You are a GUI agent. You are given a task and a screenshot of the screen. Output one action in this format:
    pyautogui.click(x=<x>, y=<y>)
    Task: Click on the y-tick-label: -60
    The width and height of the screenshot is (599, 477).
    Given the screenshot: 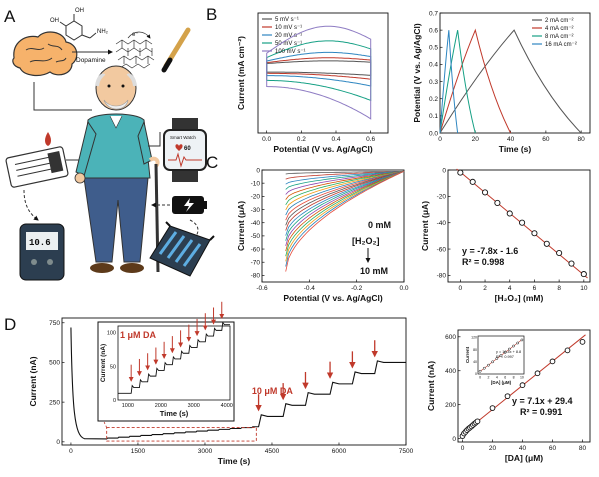 What is the action you would take?
    pyautogui.click(x=256, y=249)
    